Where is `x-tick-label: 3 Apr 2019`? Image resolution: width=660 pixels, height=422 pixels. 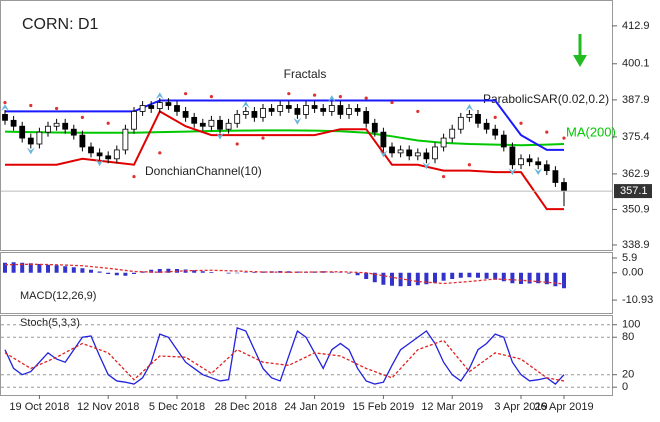 x-tick-label: 3 Apr 2019 is located at coordinates (520, 407).